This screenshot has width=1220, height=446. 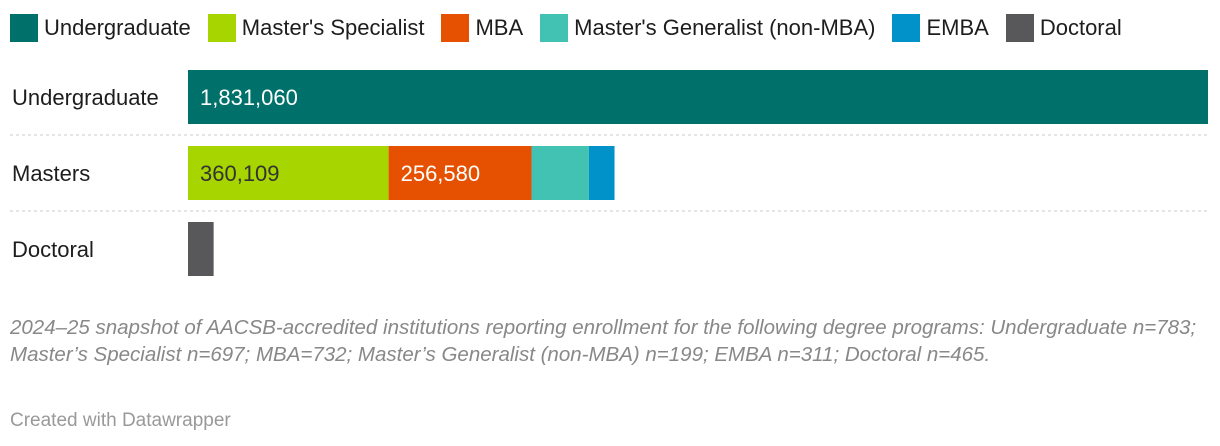 What do you see at coordinates (441, 173) in the screenshot?
I see `bar-value-label: 256,580` at bounding box center [441, 173].